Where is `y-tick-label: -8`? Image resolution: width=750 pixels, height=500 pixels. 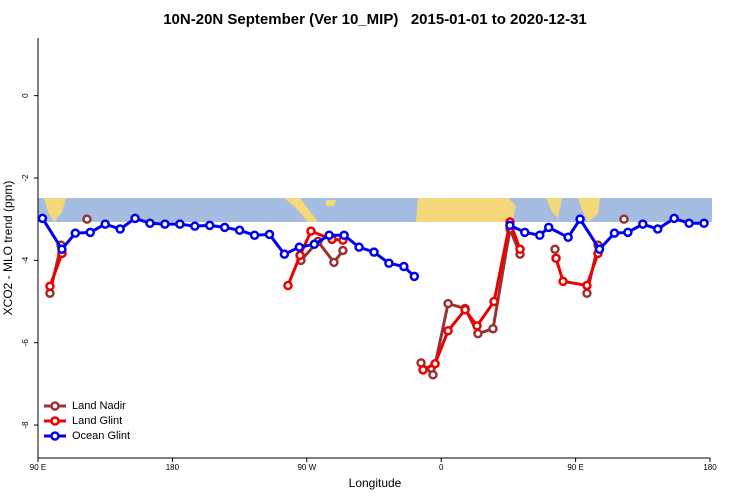 y-tick-label: -8 is located at coordinates (25, 425).